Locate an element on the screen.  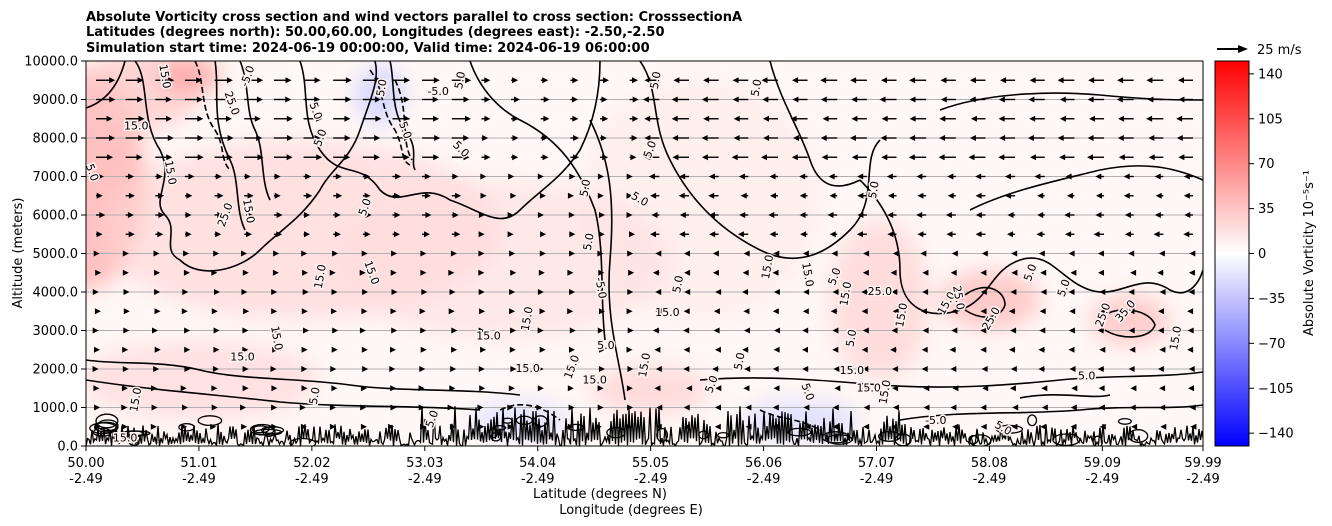
x-tick-lat-4: 54.04 is located at coordinates (537, 463).